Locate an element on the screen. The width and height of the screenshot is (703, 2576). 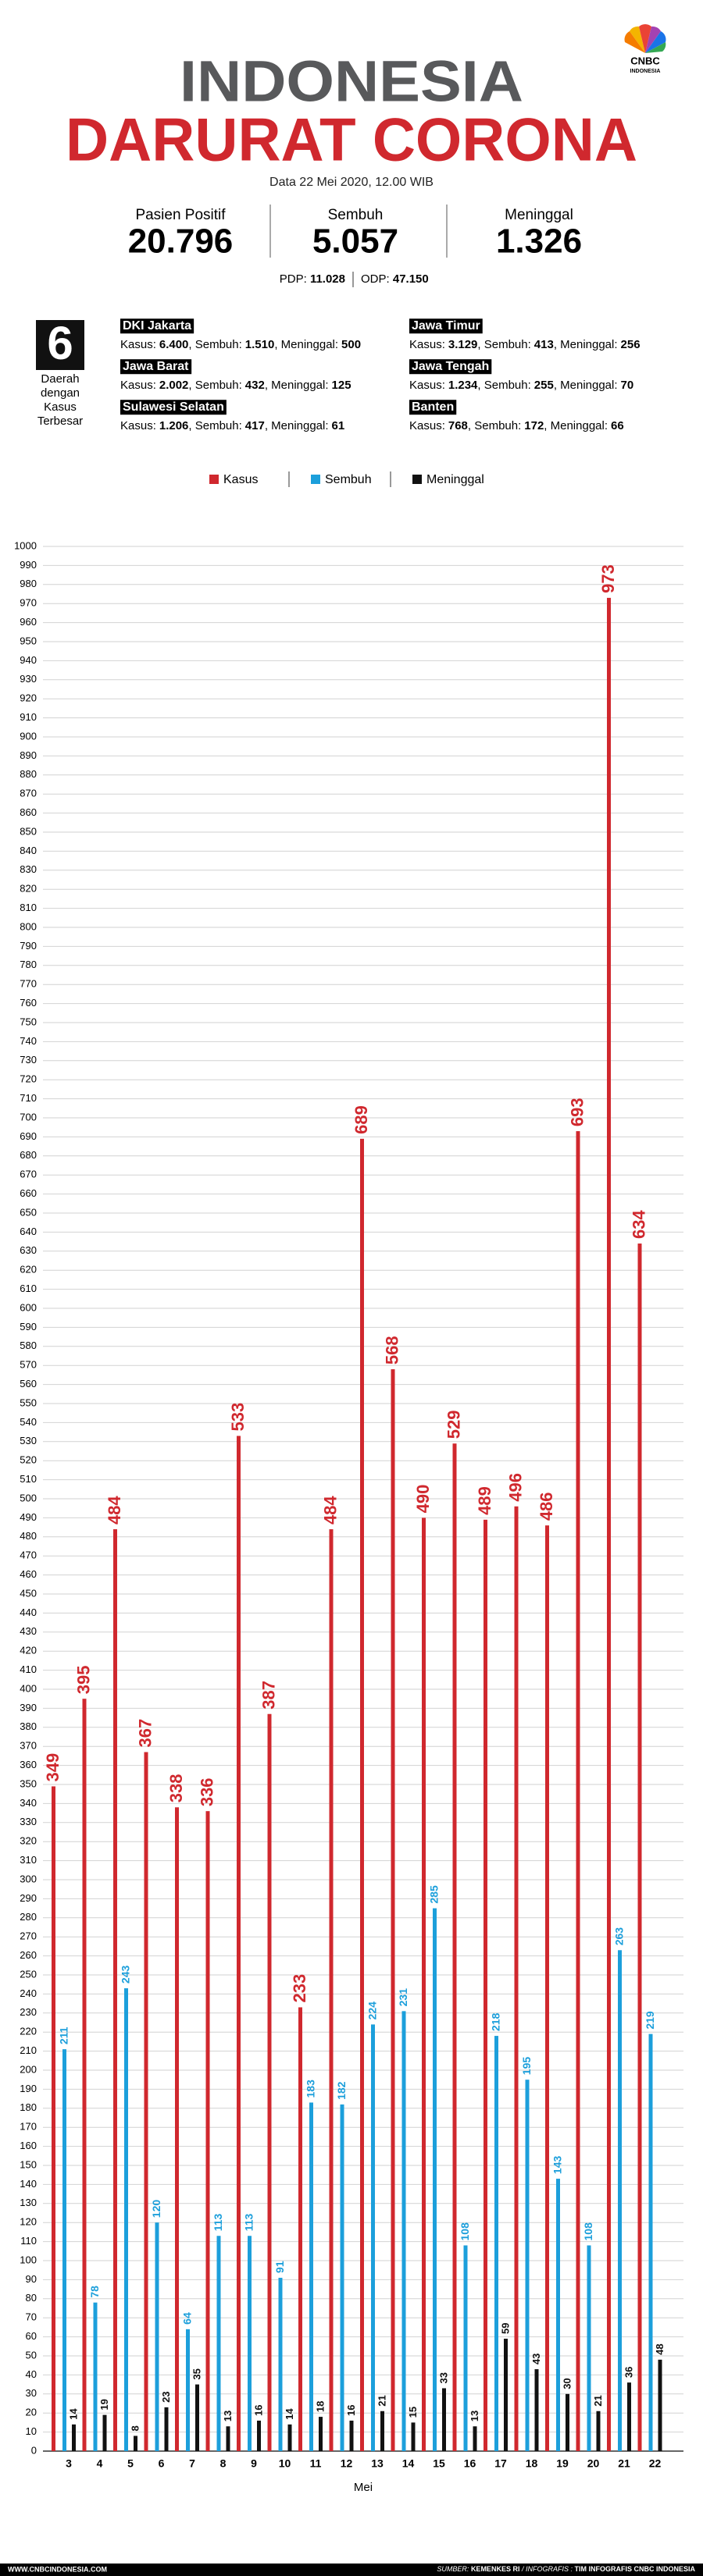
legend-label: Sembuh is located at coordinates (348, 479).